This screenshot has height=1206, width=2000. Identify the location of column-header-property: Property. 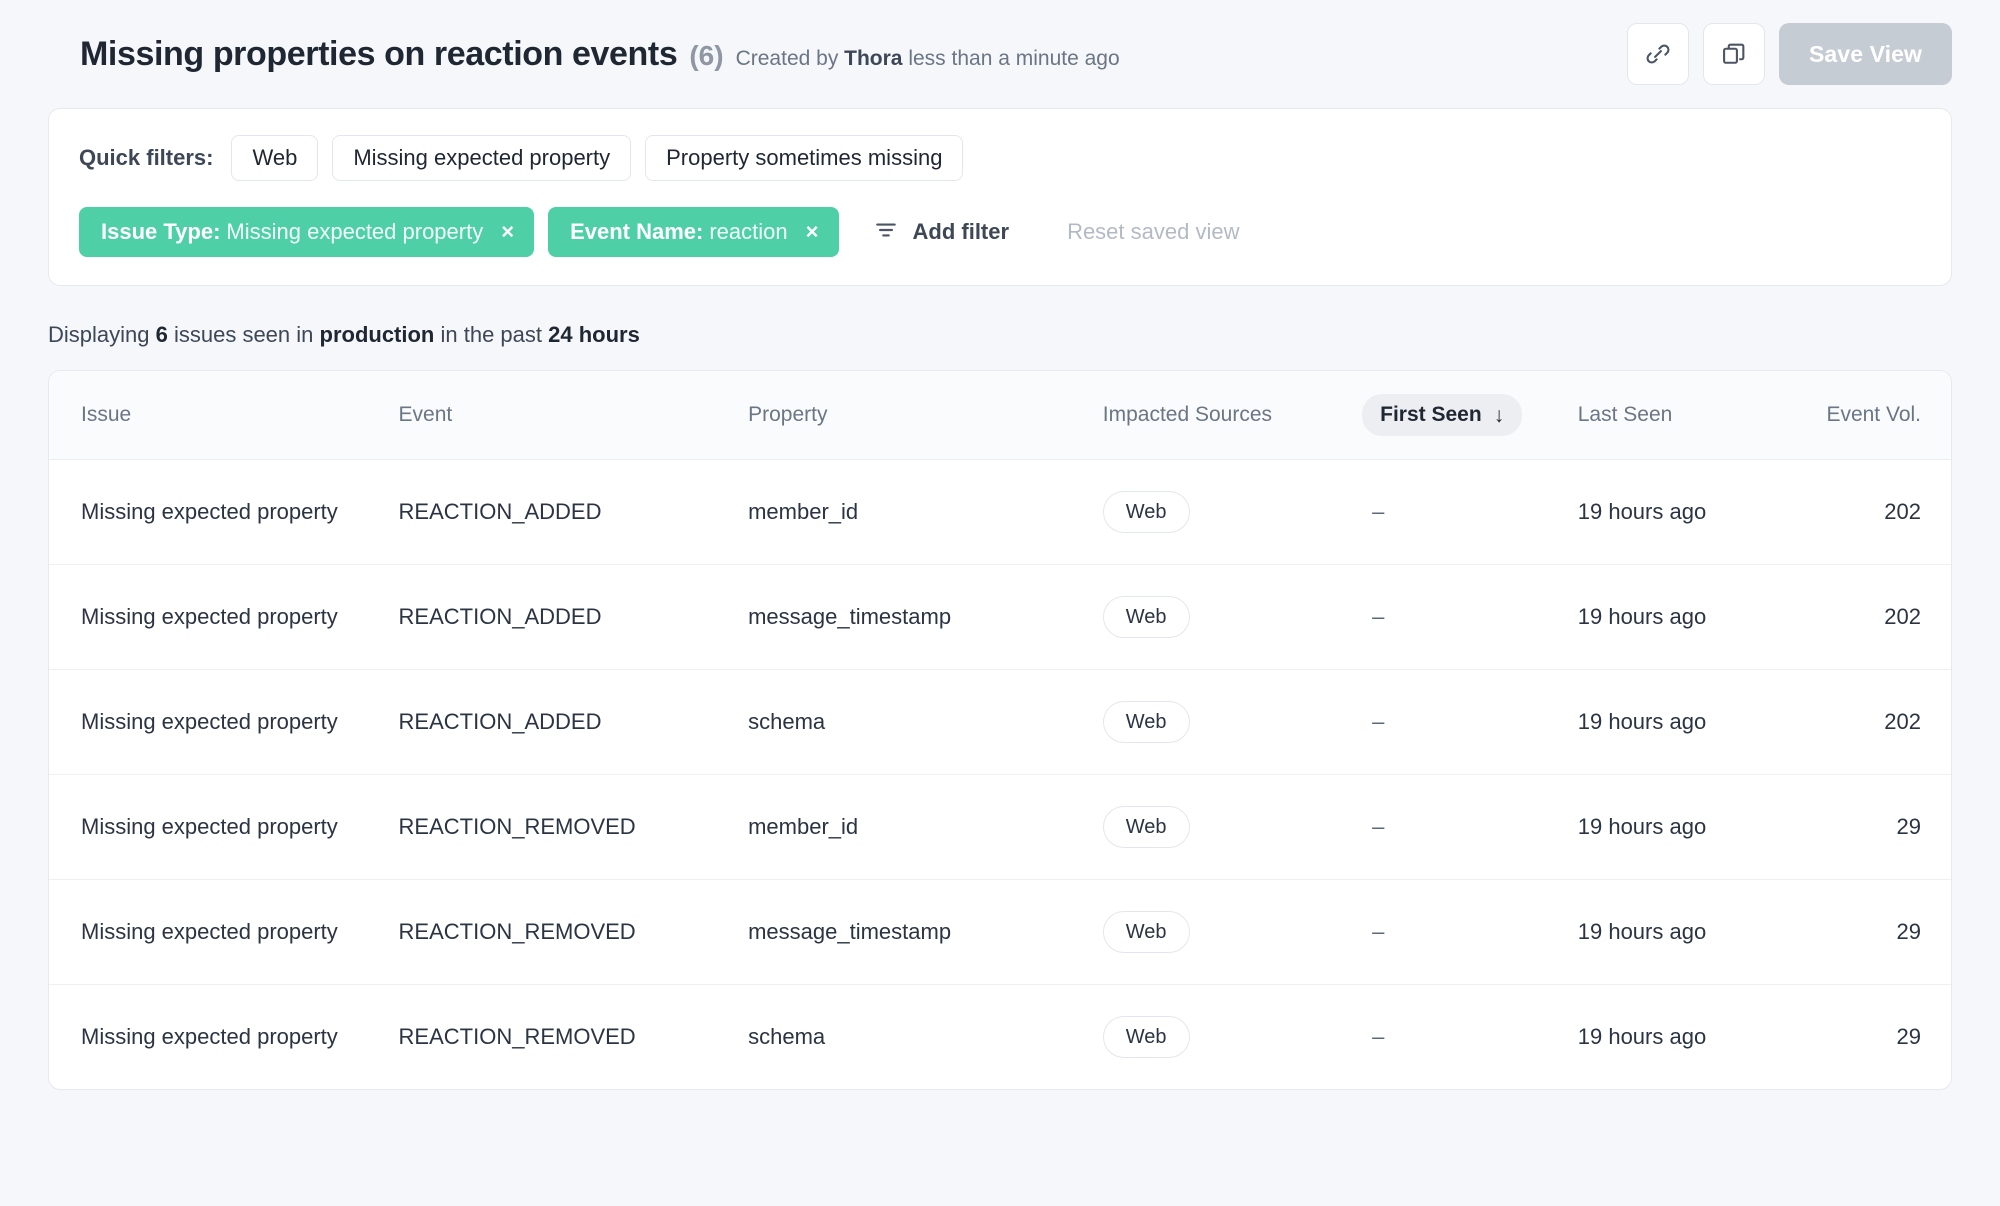
(925, 415).